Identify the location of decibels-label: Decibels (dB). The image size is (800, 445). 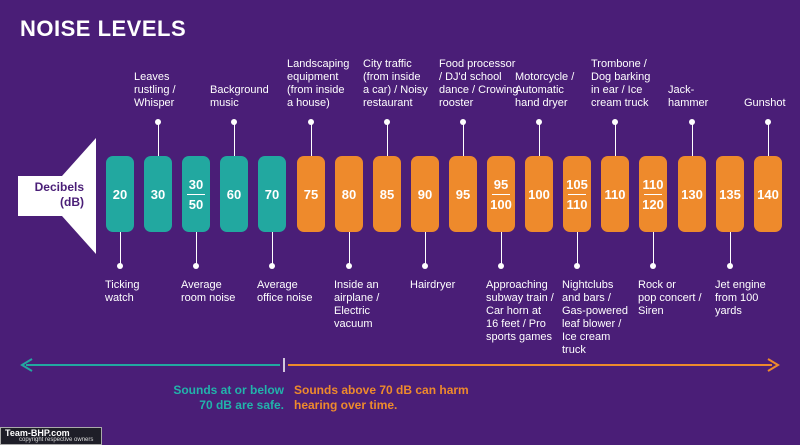
(59, 194).